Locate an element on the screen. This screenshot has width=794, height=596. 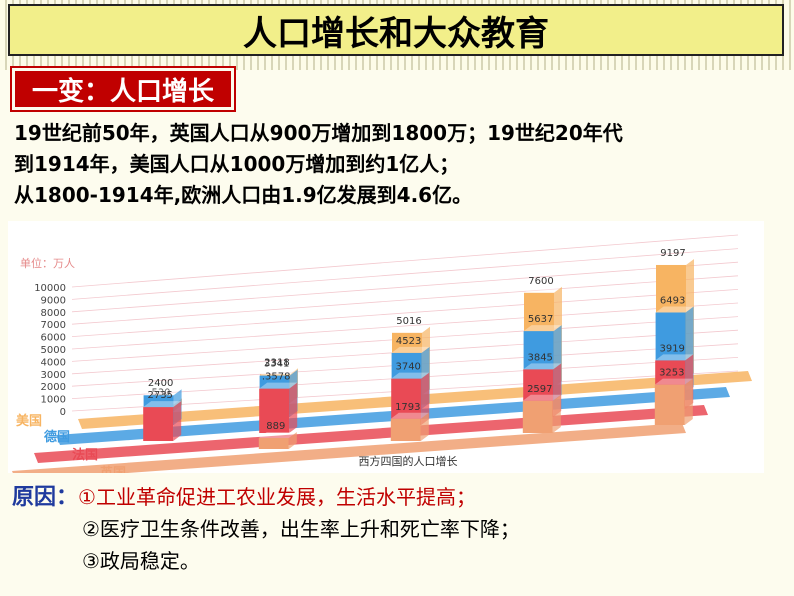
bar-value-label: 889 is located at coordinates (275, 426).